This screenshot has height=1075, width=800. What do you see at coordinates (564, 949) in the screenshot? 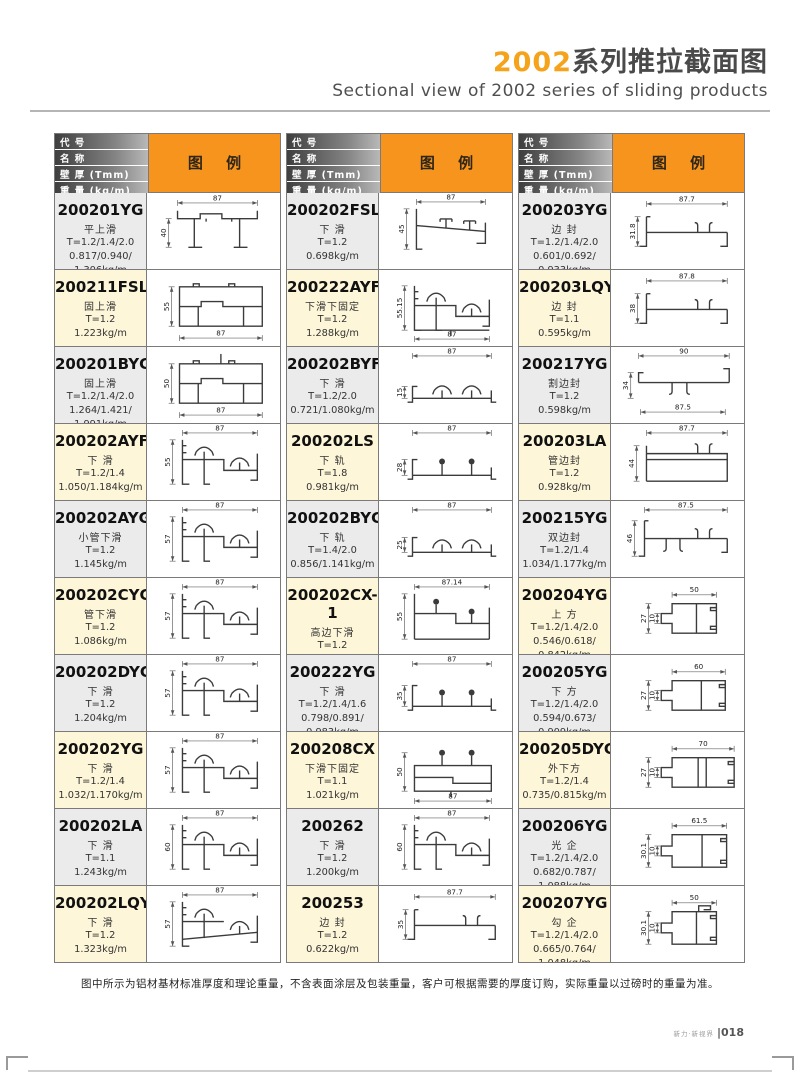
I see `product-spec: 0.665/0.764/` at bounding box center [564, 949].